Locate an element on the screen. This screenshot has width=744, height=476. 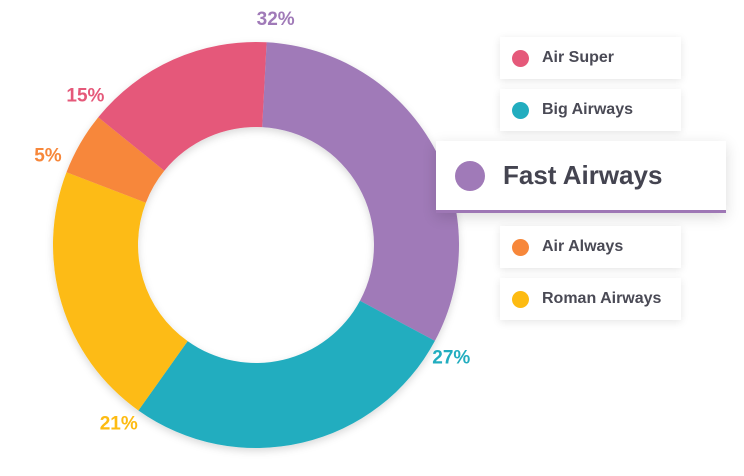
legend-label: Air Always is located at coordinates (583, 246).